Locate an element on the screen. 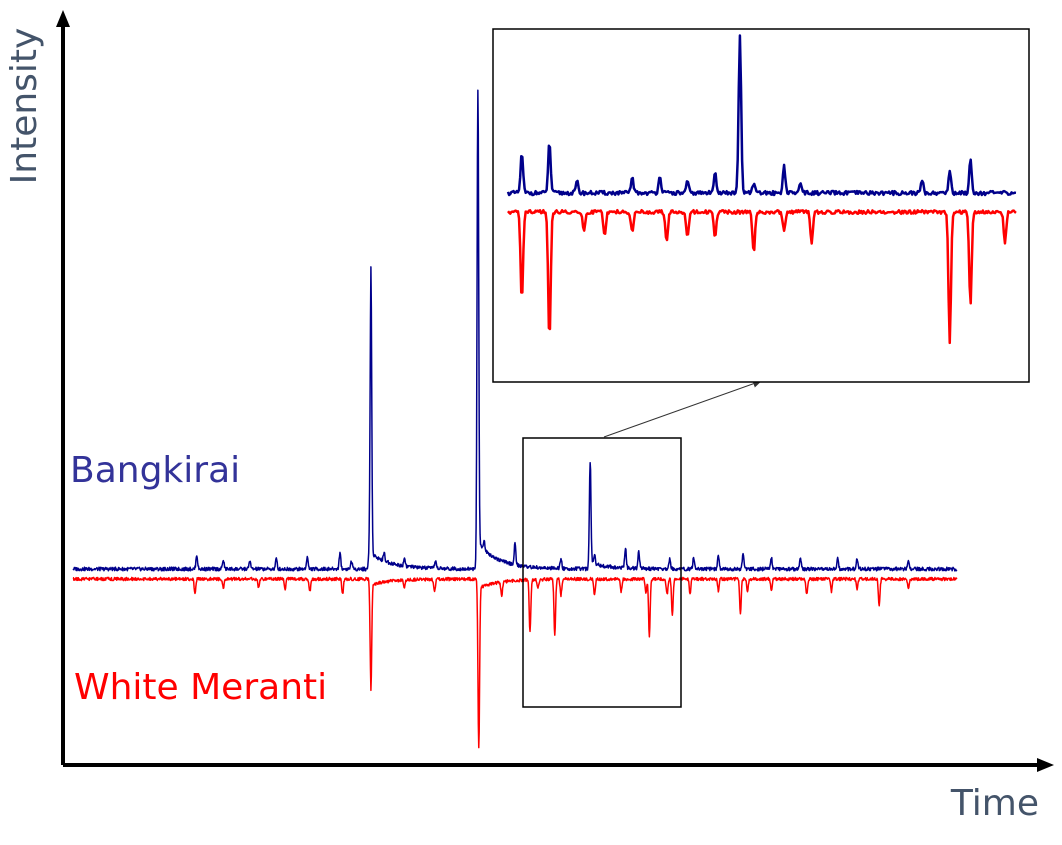 The image size is (1062, 845). y-axis-label: Intensity is located at coordinates (24, 106).